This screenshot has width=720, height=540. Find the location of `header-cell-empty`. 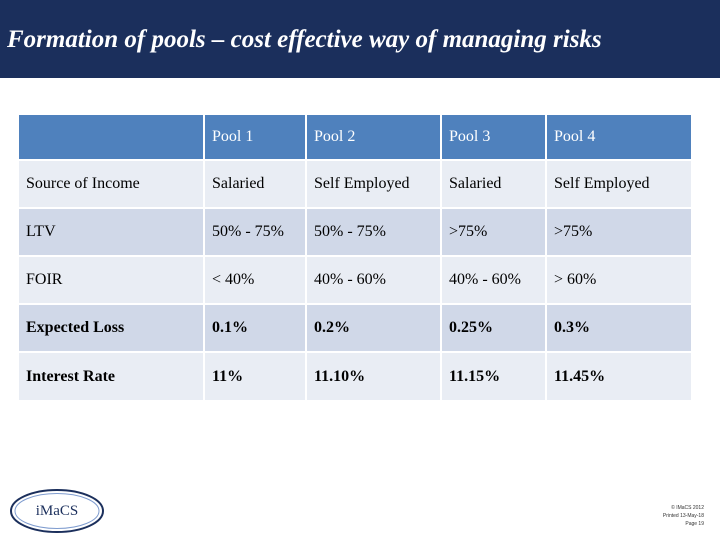

header-cell-empty is located at coordinates (111, 137).